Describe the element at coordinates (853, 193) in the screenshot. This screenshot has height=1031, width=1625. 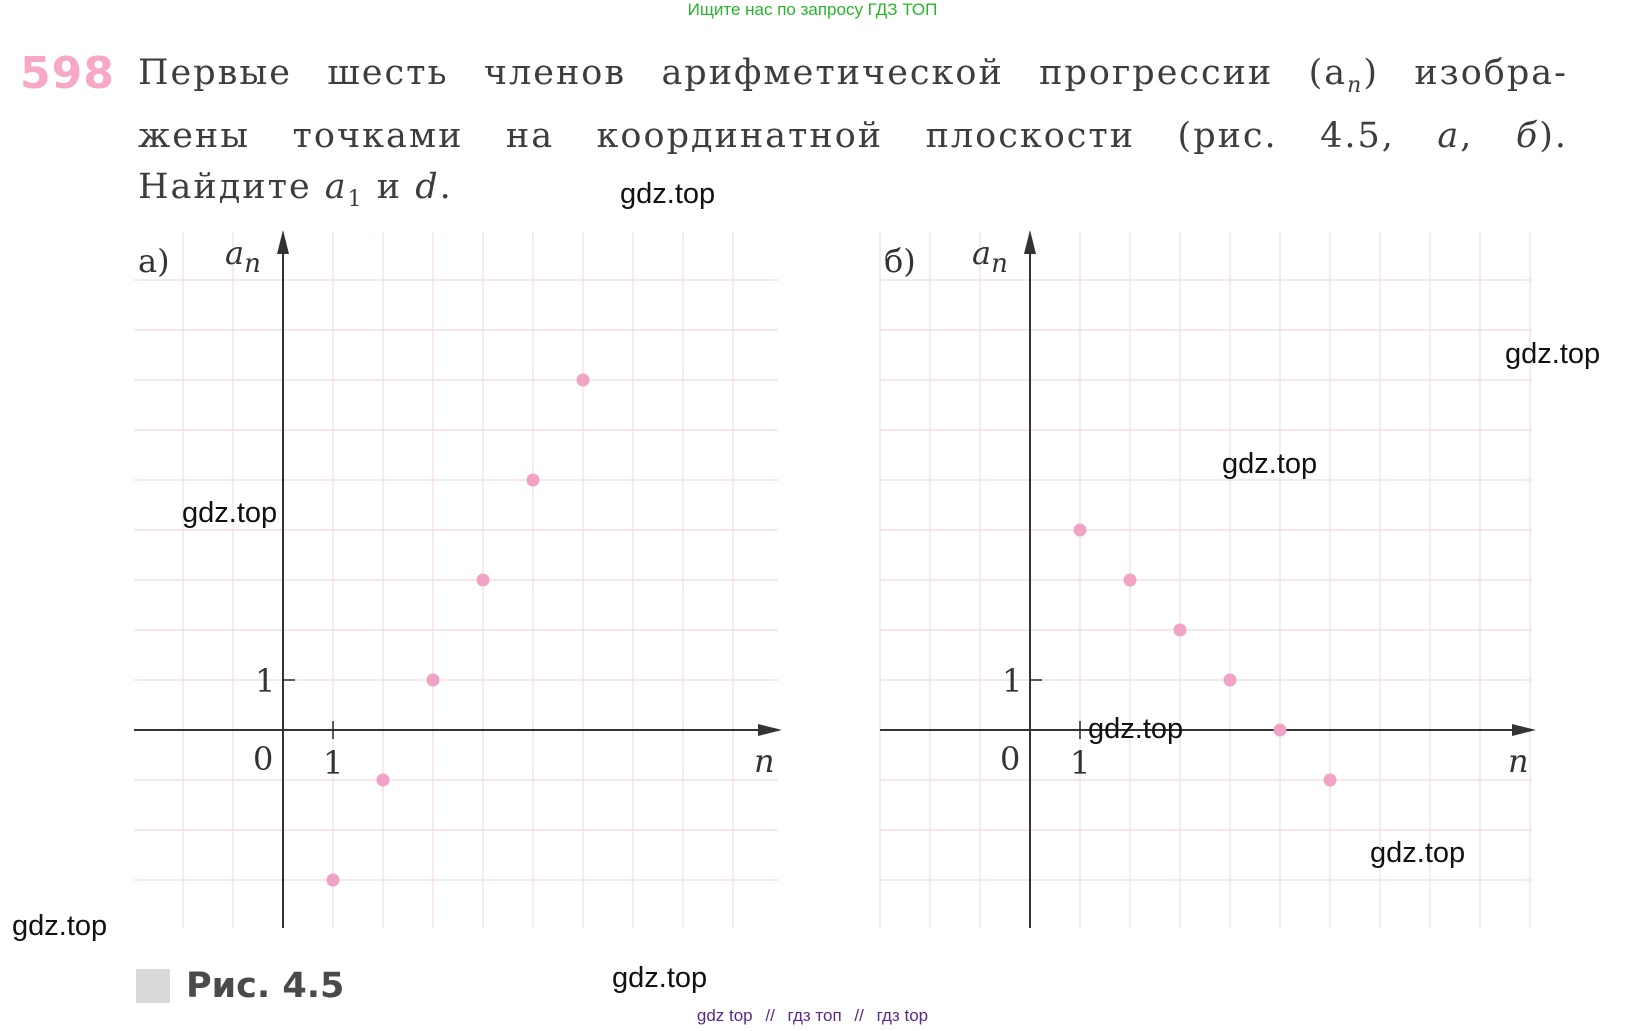
I see `problem-line-3: Найдите a1 и d.` at that location.